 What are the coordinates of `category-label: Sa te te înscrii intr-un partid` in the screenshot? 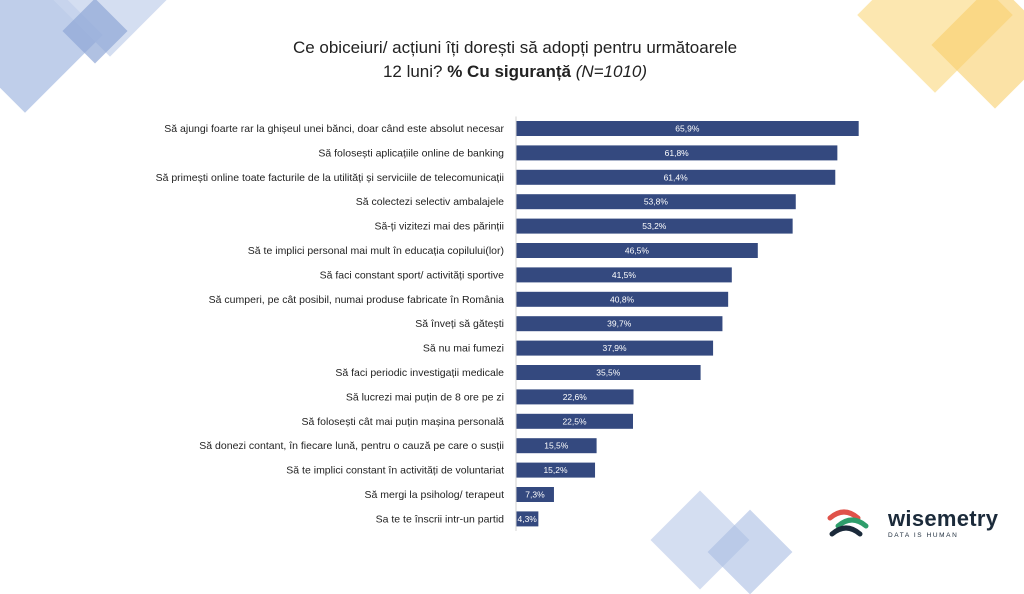 It's located at (440, 519).